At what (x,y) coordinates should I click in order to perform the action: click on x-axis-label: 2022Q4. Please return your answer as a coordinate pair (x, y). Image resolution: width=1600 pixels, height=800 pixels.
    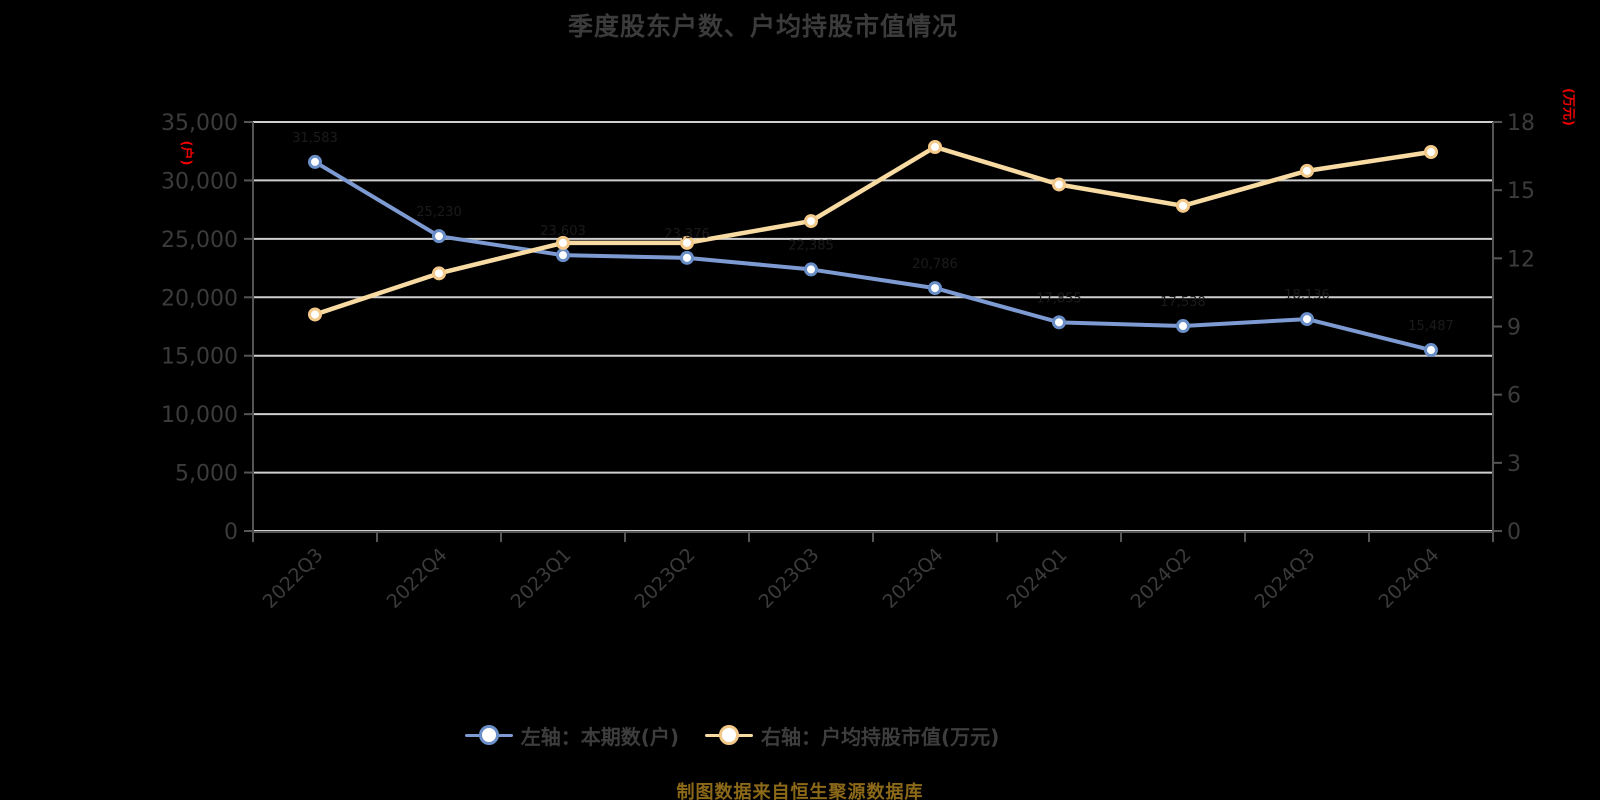
    Looking at the image, I should click on (417, 578).